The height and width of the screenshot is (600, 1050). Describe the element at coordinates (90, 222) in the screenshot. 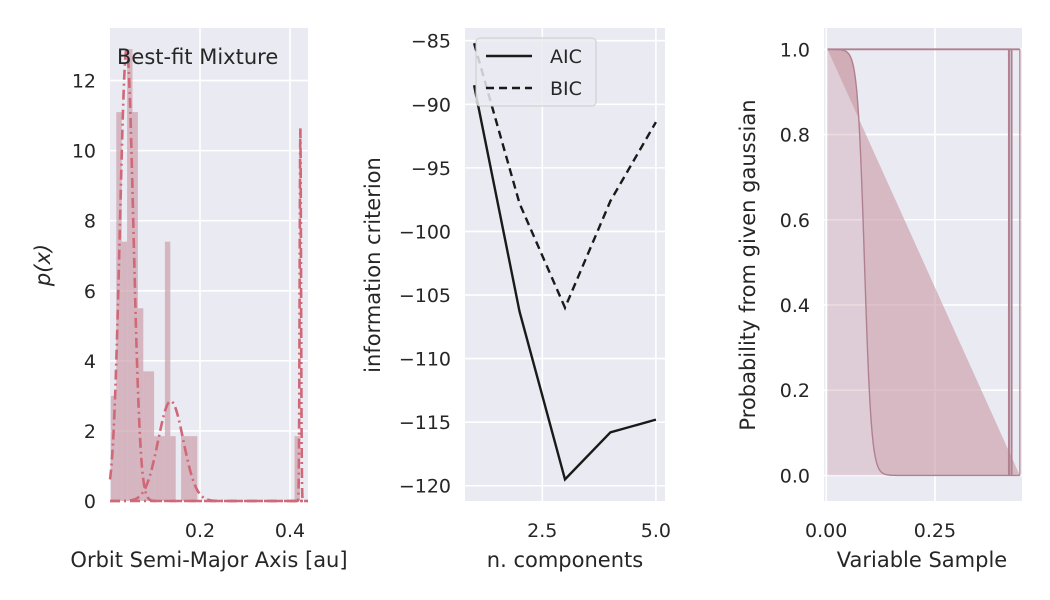

I see `y-tick-label: 8` at that location.